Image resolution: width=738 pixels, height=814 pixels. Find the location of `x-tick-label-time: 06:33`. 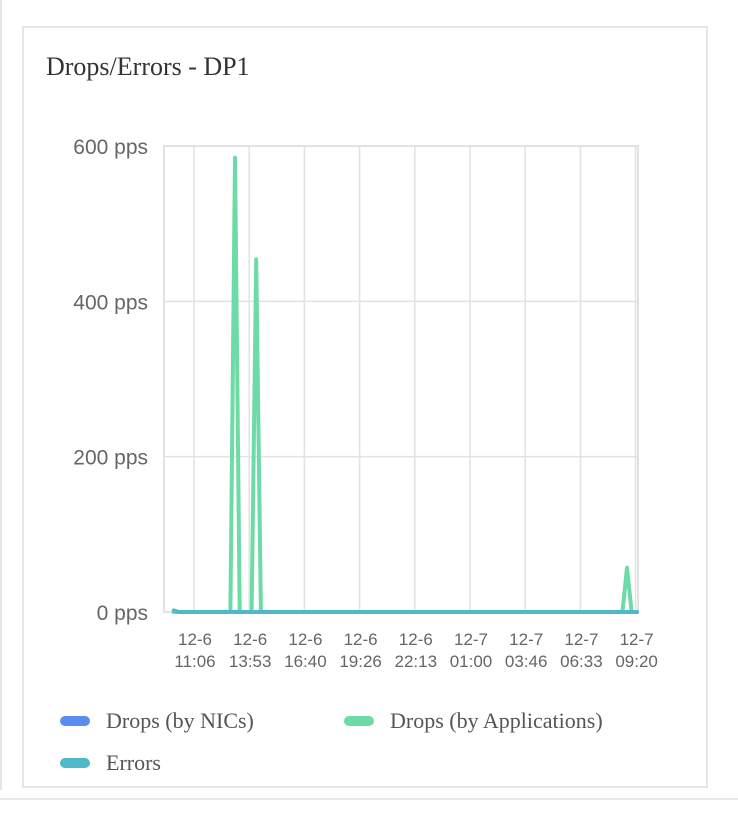

x-tick-label-time: 06:33 is located at coordinates (581, 661).